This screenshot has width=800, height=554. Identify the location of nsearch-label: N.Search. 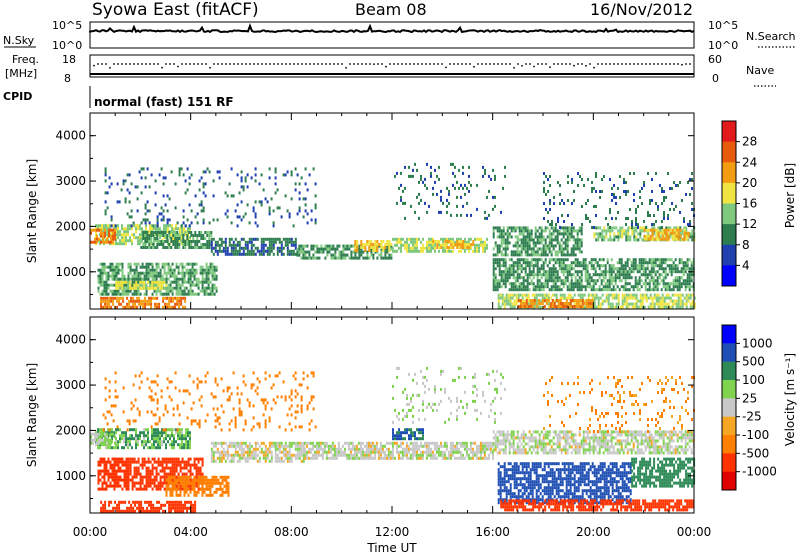
(771, 36).